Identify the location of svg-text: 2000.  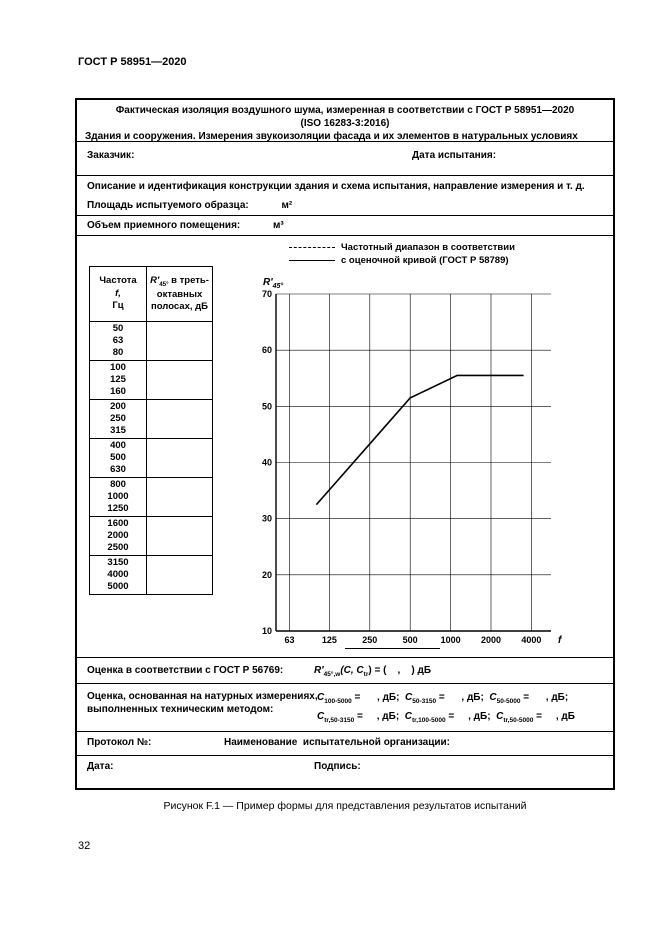
(491, 640).